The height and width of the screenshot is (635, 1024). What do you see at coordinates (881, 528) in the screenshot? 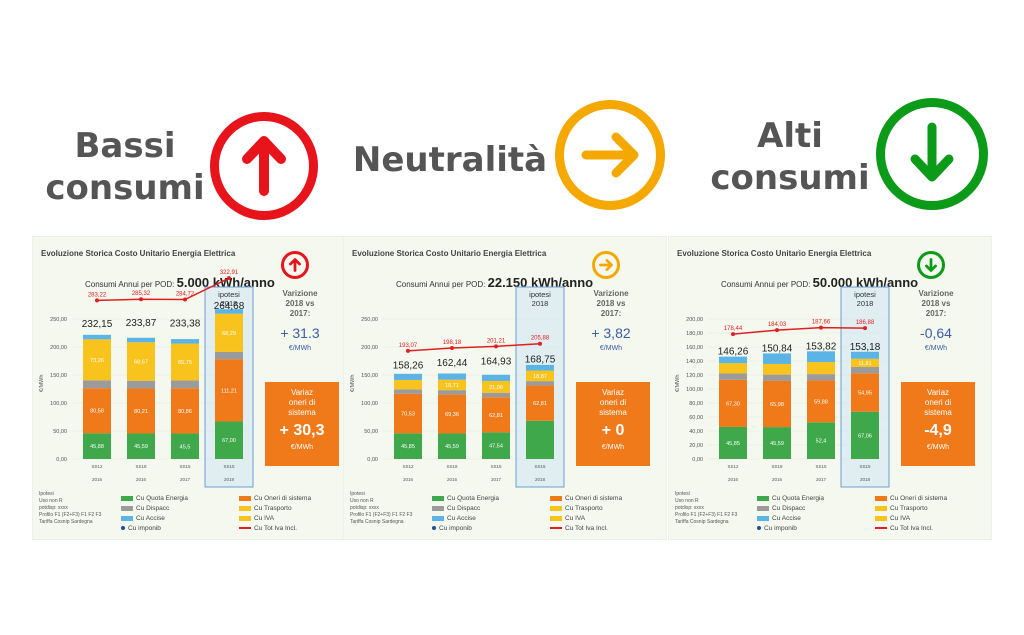
I see `legend-line-icon` at bounding box center [881, 528].